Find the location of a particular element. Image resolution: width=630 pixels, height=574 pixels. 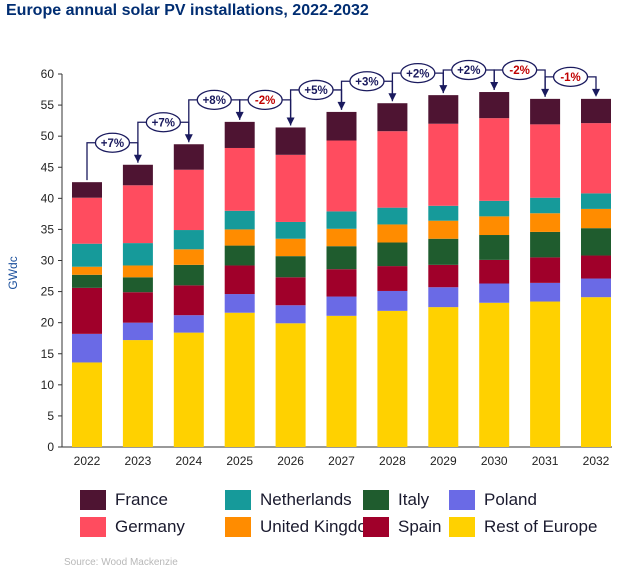

y-tick-label: 45 is located at coordinates (48, 167).